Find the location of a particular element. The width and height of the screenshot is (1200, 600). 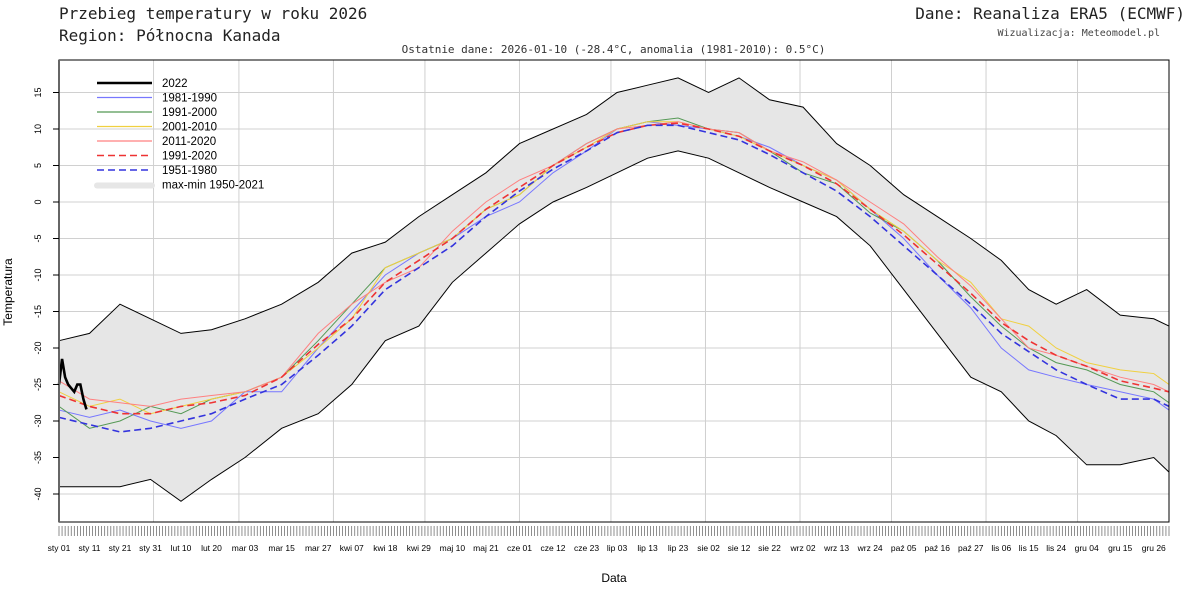

y-tick-label: -10 is located at coordinates (38, 274).